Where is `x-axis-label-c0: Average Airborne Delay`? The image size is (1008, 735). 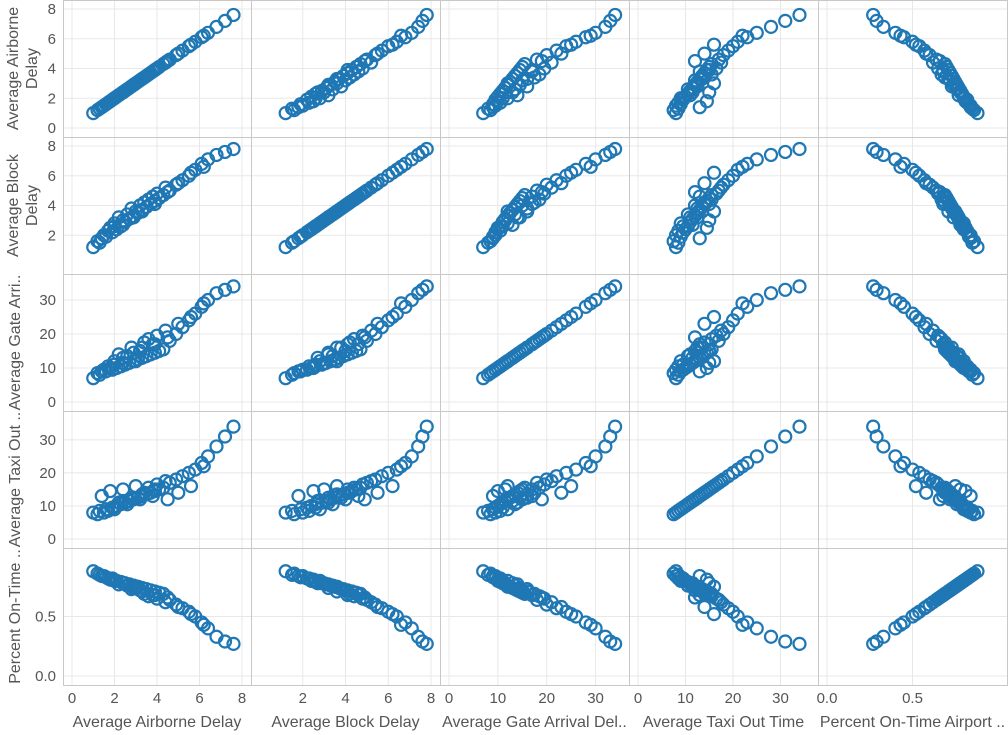 x-axis-label-c0: Average Airborne Delay is located at coordinates (157, 722).